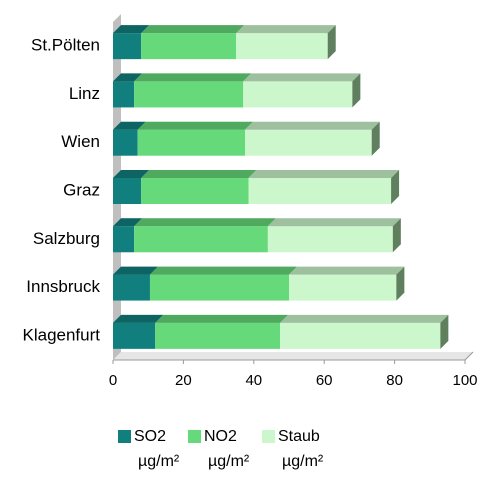 The width and height of the screenshot is (482, 479). I want to click on x-tick-label: 20, so click(183, 380).